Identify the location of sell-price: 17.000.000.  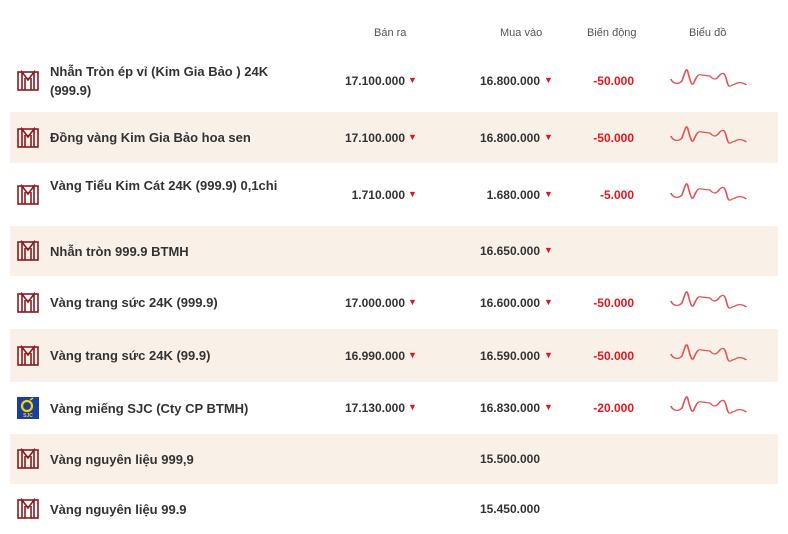
(374, 302).